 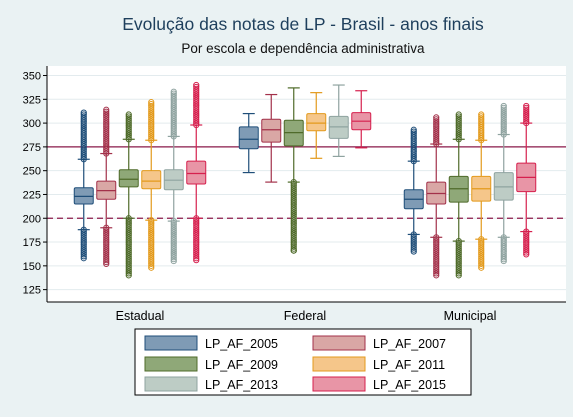 What do you see at coordinates (32, 148) in the screenshot?
I see `y-tick-label: 275` at bounding box center [32, 148].